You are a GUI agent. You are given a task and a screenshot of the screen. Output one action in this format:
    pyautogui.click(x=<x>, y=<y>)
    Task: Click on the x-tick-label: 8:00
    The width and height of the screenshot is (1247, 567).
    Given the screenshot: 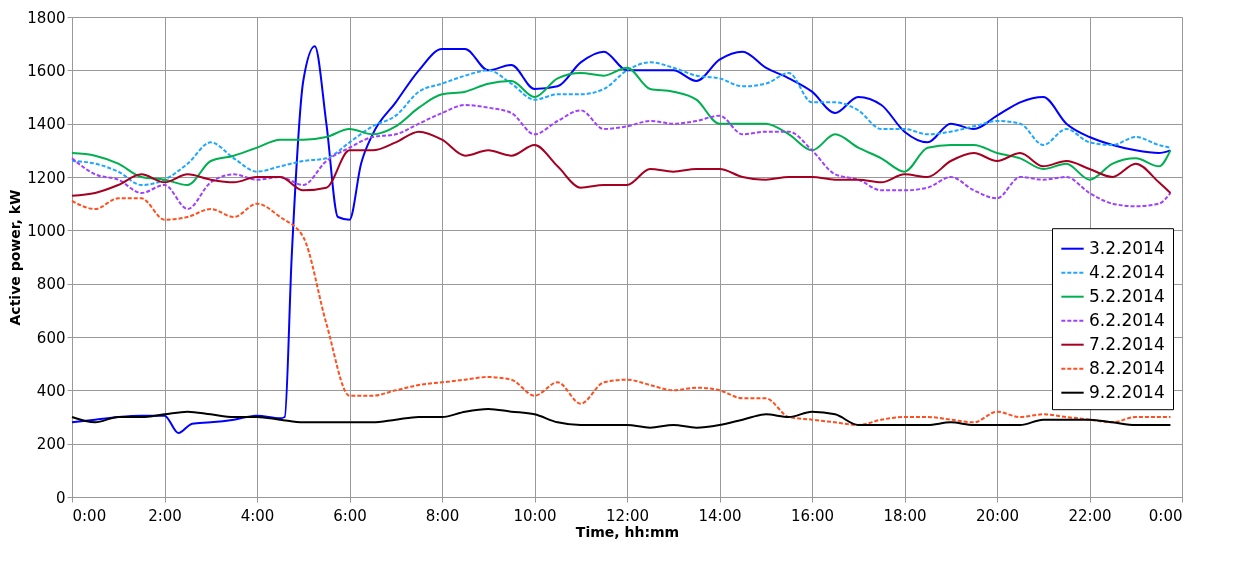 What is the action you would take?
    pyautogui.click(x=442, y=515)
    